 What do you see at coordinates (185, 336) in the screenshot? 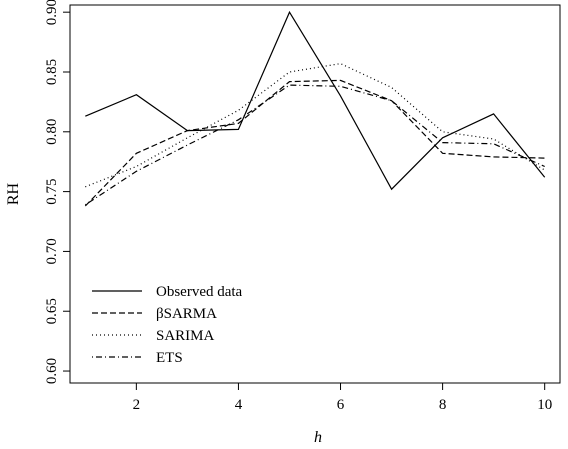
I see `legend-label-2: SARIMA` at bounding box center [185, 336].